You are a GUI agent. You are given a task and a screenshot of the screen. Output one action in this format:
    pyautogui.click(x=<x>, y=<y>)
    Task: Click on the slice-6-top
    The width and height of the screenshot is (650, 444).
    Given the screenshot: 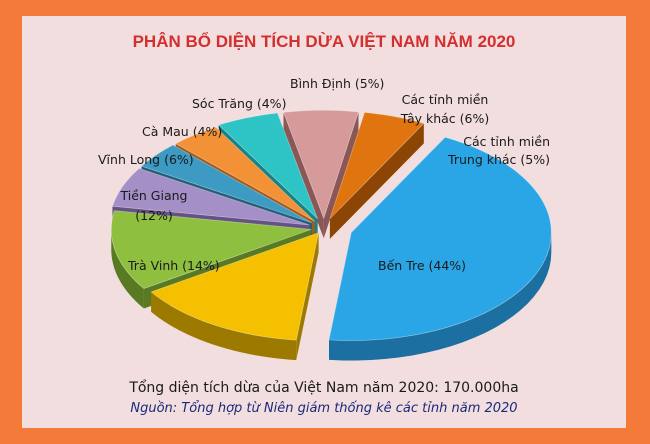 What is the action you would take?
    pyautogui.click(x=268, y=166)
    